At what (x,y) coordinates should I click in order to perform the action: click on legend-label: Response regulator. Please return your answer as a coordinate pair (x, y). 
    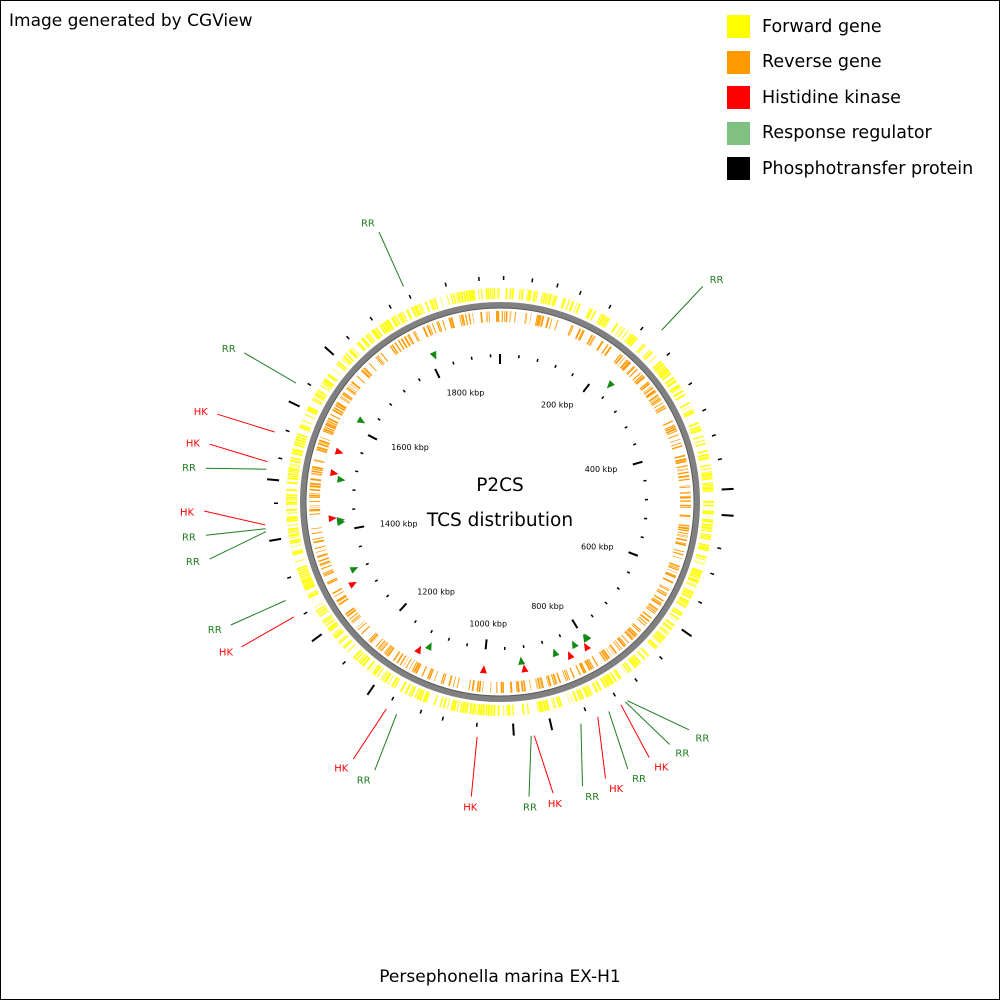
    Looking at the image, I should click on (847, 133).